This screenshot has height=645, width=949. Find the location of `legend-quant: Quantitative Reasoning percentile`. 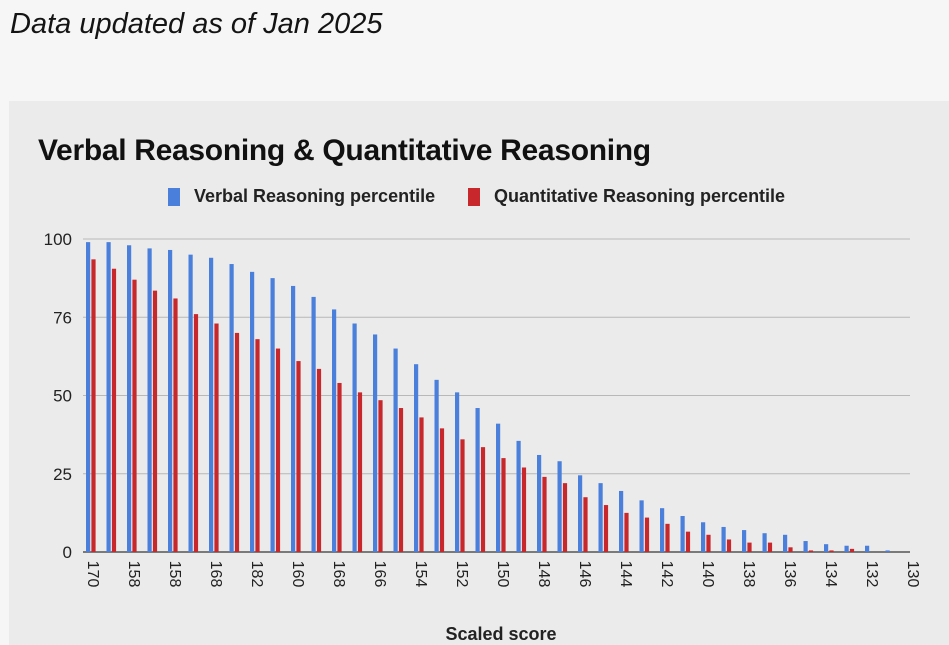

legend-quant: Quantitative Reasoning percentile is located at coordinates (626, 196).